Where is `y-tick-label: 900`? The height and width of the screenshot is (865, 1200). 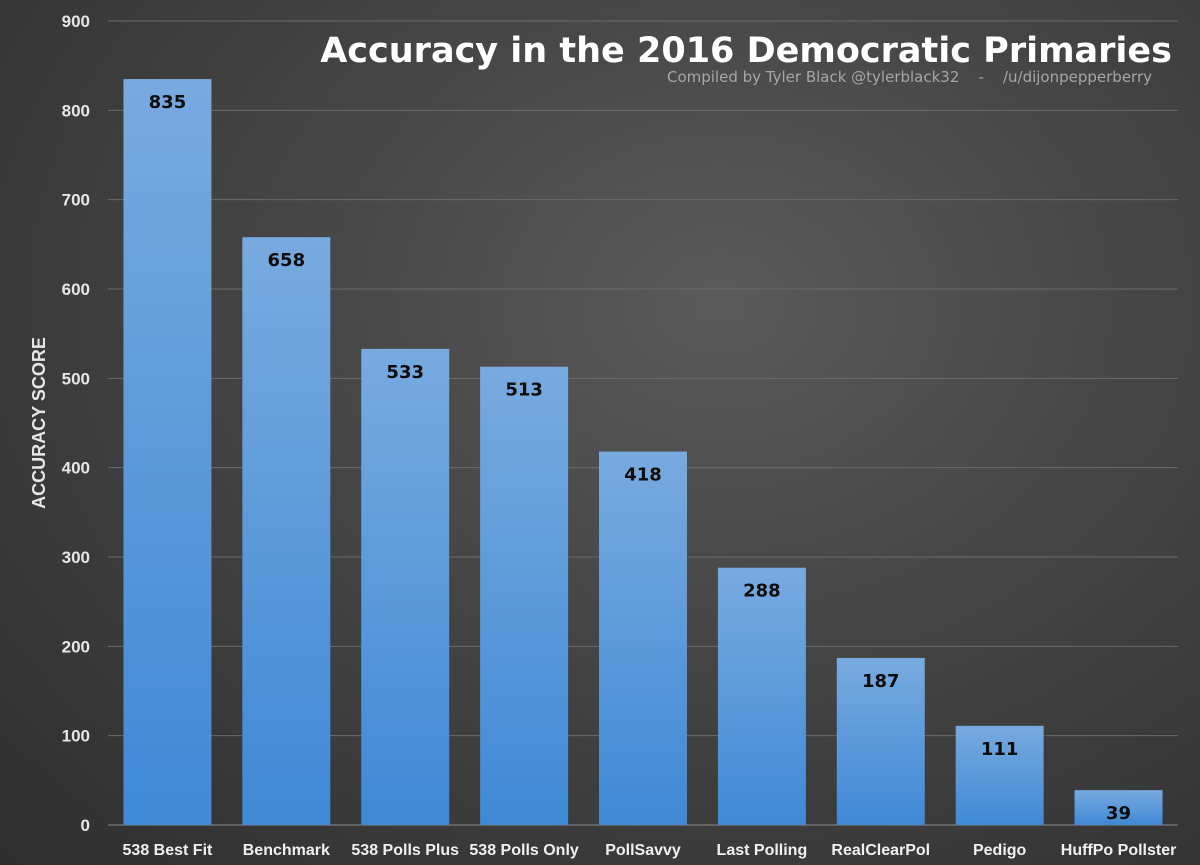
y-tick-label: 900 is located at coordinates (76, 21).